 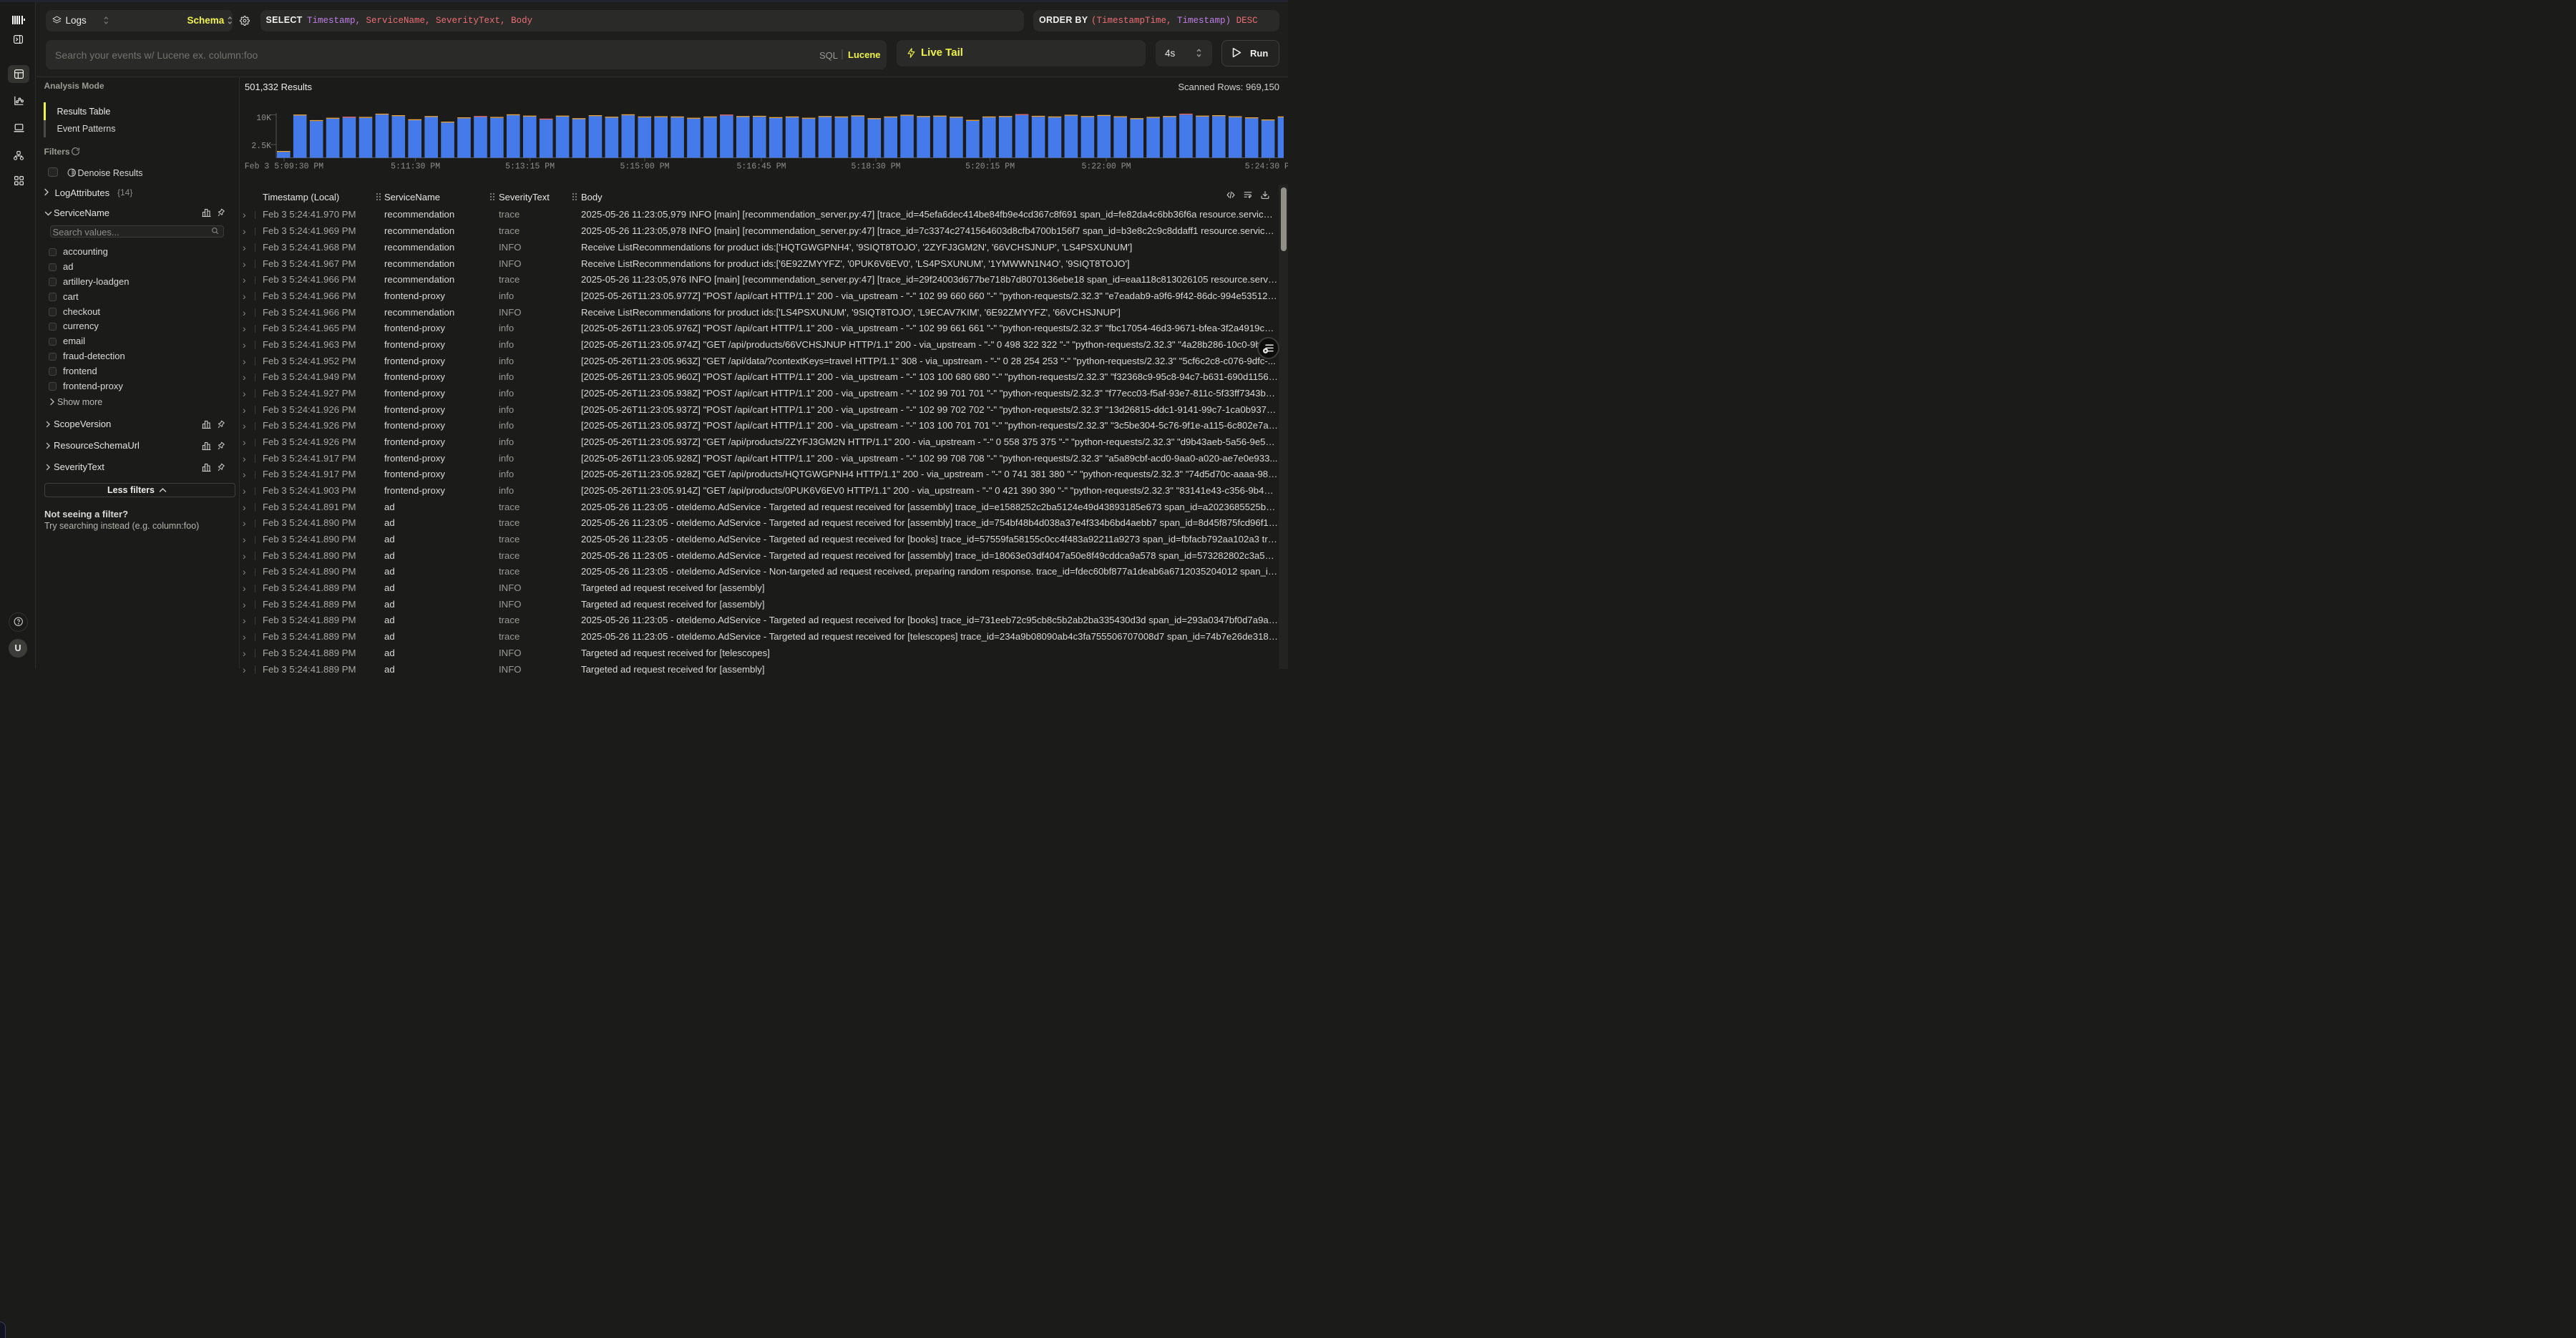 What do you see at coordinates (644, 167) in the screenshot?
I see `svg-text: 5:15:00 PM` at bounding box center [644, 167].